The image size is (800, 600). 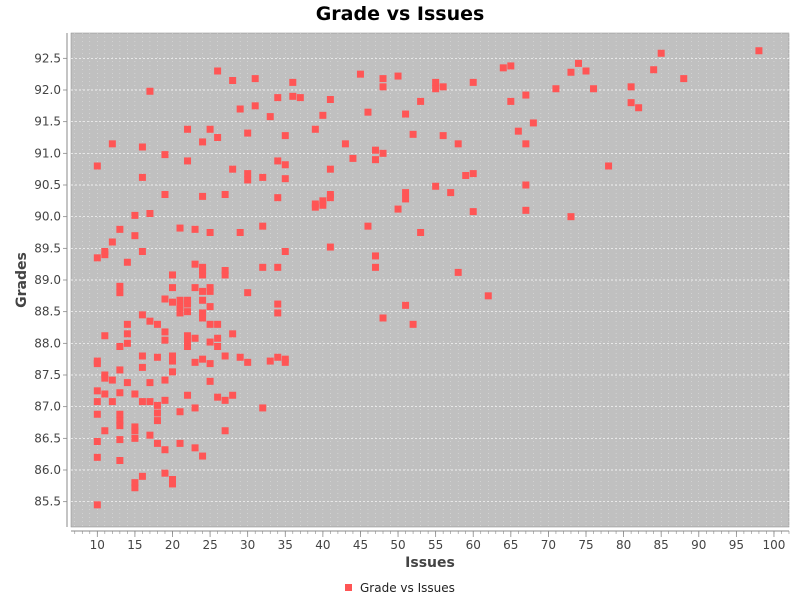 What do you see at coordinates (97, 545) in the screenshot?
I see `x-tick-label: 10` at bounding box center [97, 545].